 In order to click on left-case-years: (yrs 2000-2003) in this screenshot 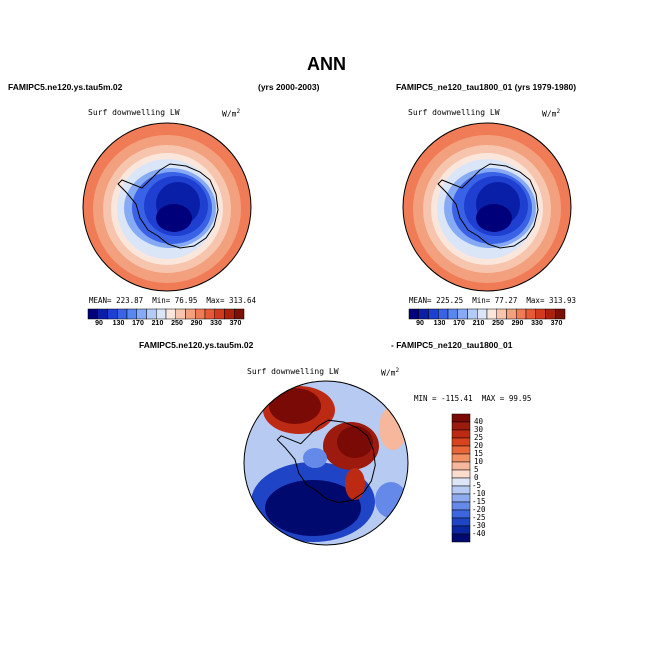, I will do `click(289, 87)`.